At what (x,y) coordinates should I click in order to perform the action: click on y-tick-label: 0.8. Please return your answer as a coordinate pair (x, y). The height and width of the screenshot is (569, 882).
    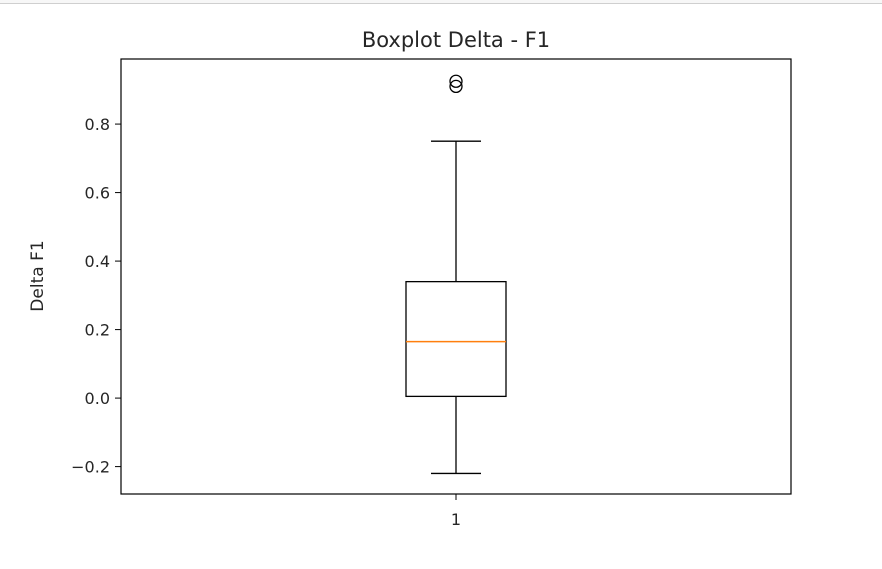
    Looking at the image, I should click on (97, 124).